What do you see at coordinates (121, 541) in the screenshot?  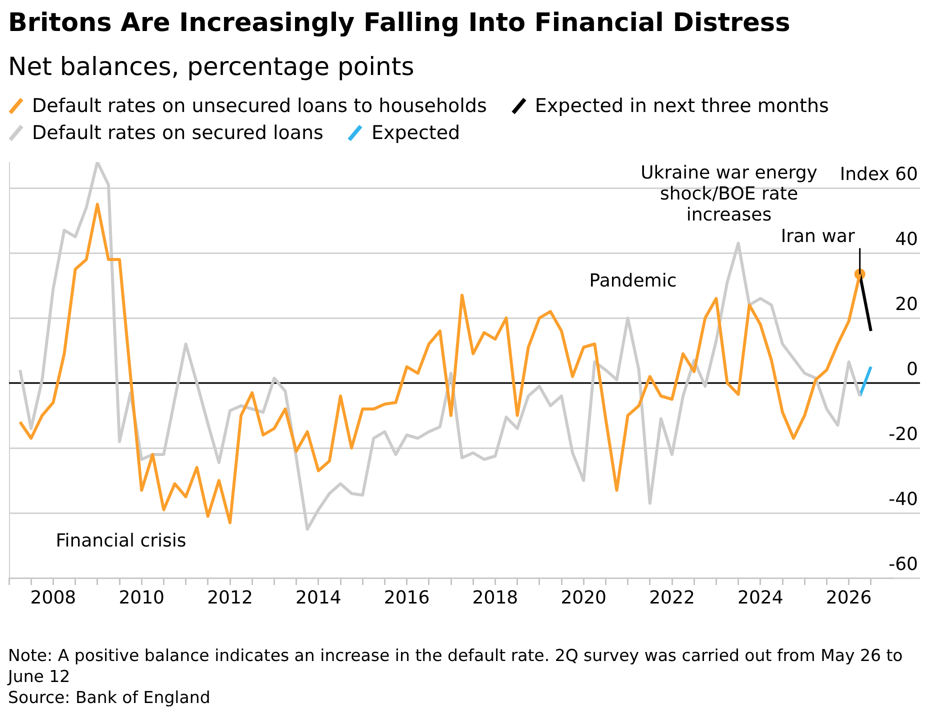 I see `annotation: Financial crisis` at bounding box center [121, 541].